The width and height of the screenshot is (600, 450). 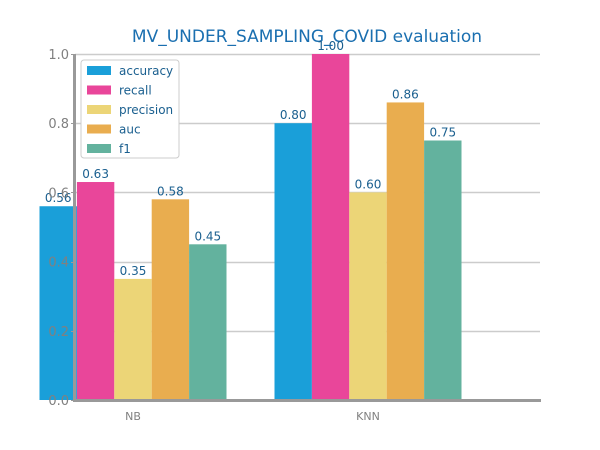 What do you see at coordinates (99, 70) in the screenshot?
I see `legend-swatch-accuracy` at bounding box center [99, 70].